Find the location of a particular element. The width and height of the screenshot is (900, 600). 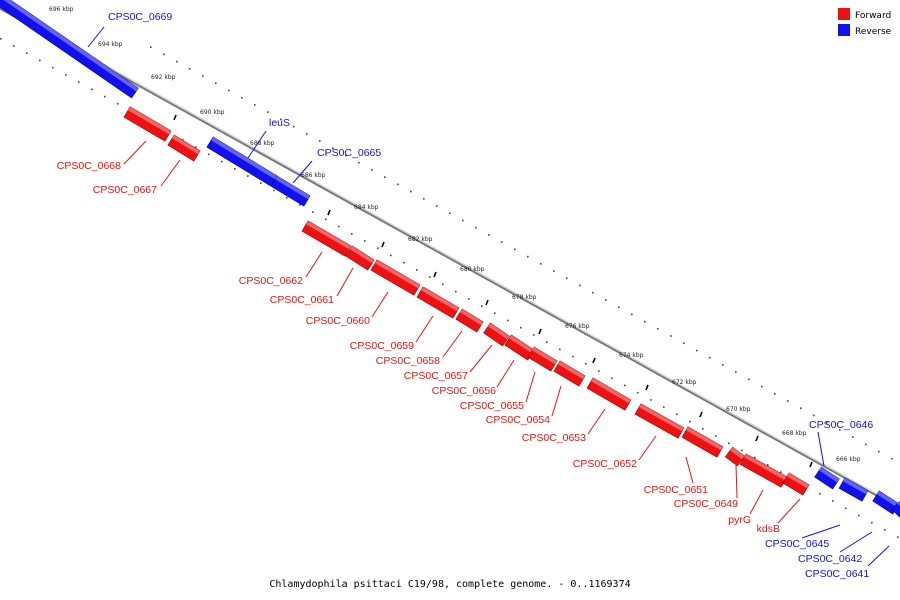

gene-label-cps0c_0658: CPS0C_0658 is located at coordinates (408, 361).